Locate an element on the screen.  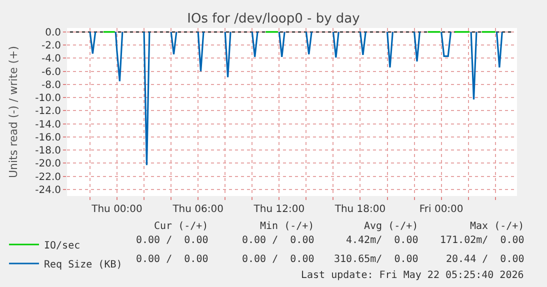
y-tick-label: -4.0 is located at coordinates (51, 59).